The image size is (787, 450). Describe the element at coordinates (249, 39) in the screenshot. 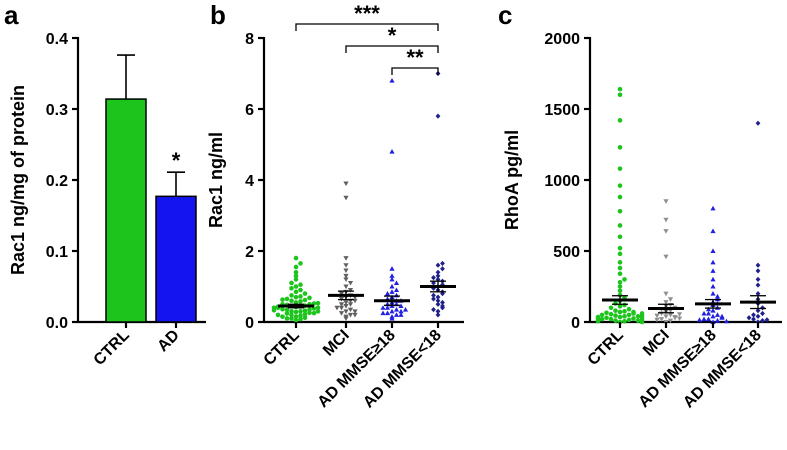

I see `panel-b-ytick-label: 8` at that location.